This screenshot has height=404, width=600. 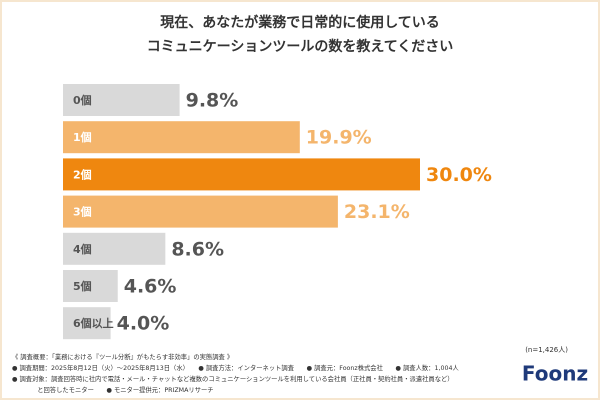 I want to click on chart-title: 現在、あなたが業務で日常的に使用している, so click(x=300, y=22).